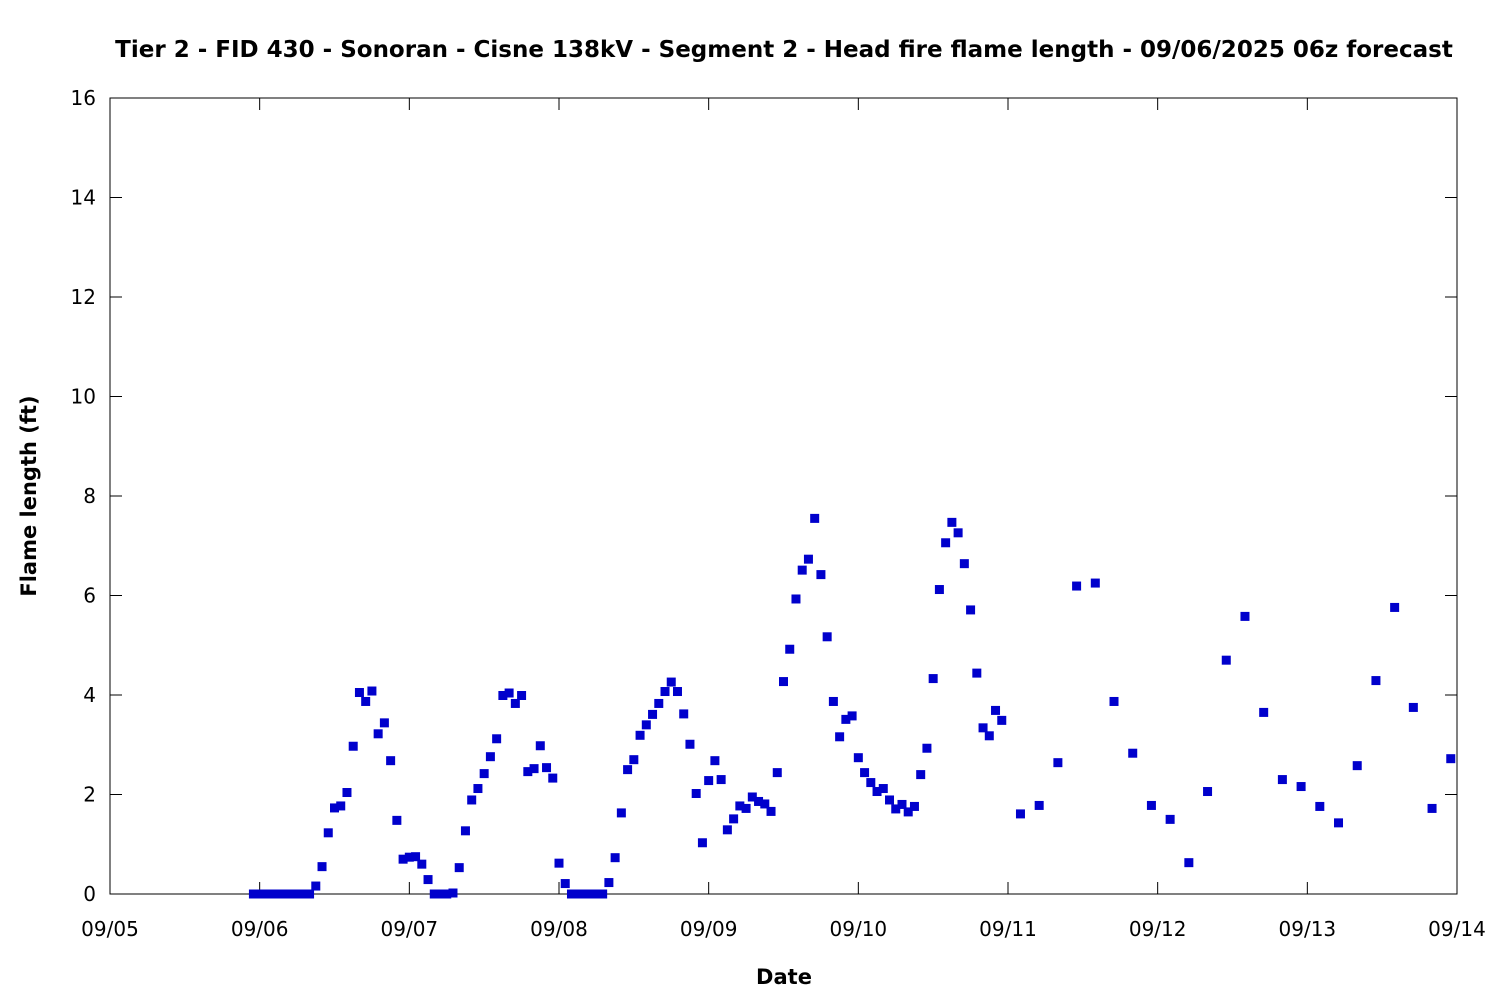  I want to click on y-tick-label: 14, so click(83, 198).